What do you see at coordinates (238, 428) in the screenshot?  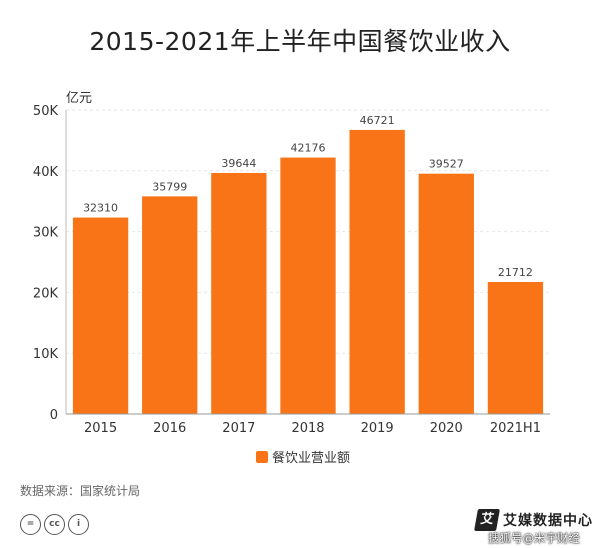 I see `x-tick-label: 2017` at bounding box center [238, 428].